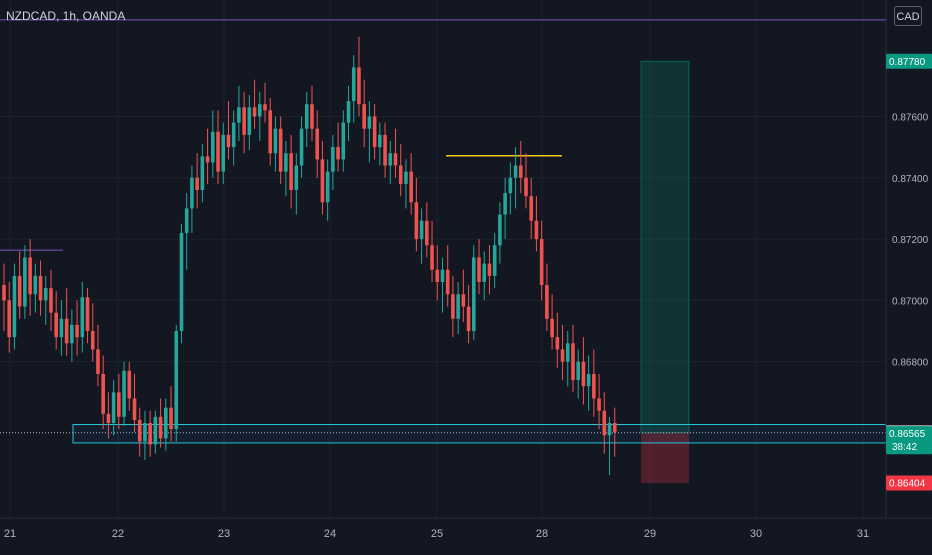 The image size is (932, 555). I want to click on bar-countdown-text: 38:42, so click(904, 447).